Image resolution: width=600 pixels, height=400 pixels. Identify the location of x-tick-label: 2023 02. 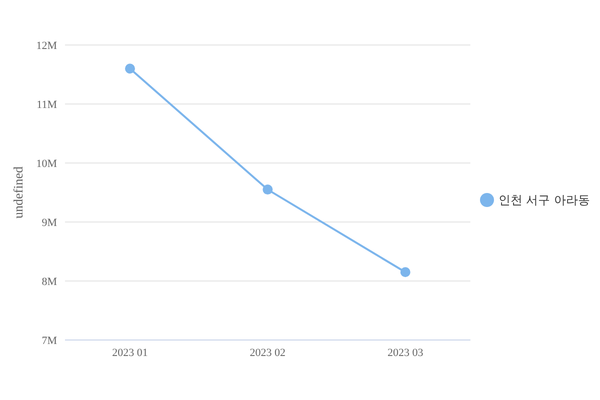
(268, 352).